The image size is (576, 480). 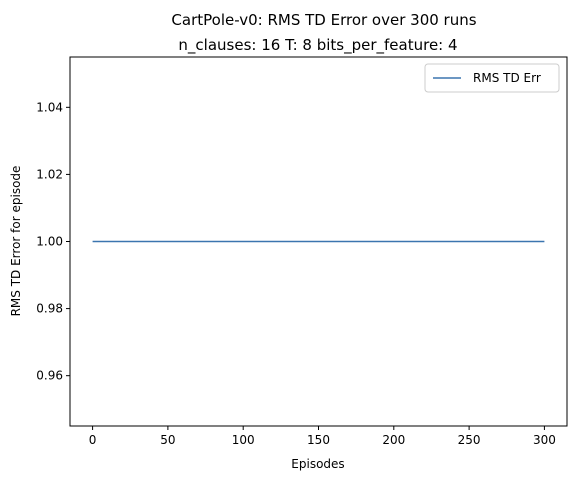 What do you see at coordinates (318, 440) in the screenshot?
I see `x-tick-label: 150` at bounding box center [318, 440].